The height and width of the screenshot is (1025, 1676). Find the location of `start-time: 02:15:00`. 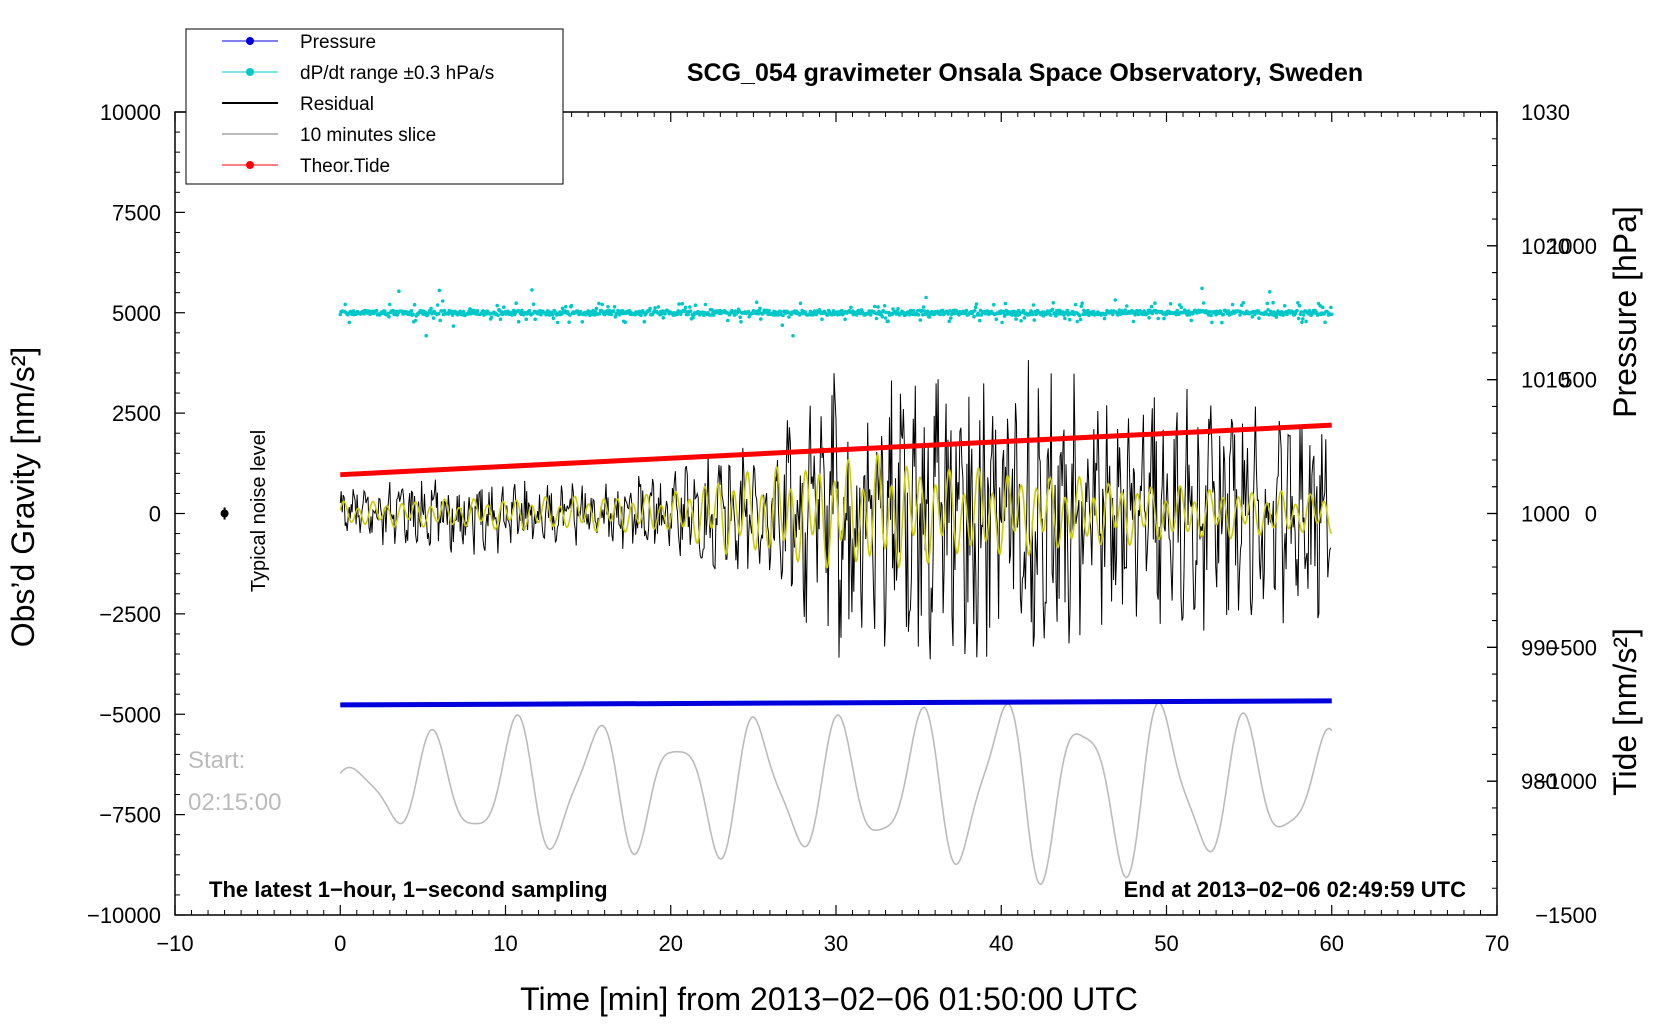

start-time: 02:15:00 is located at coordinates (234, 802).